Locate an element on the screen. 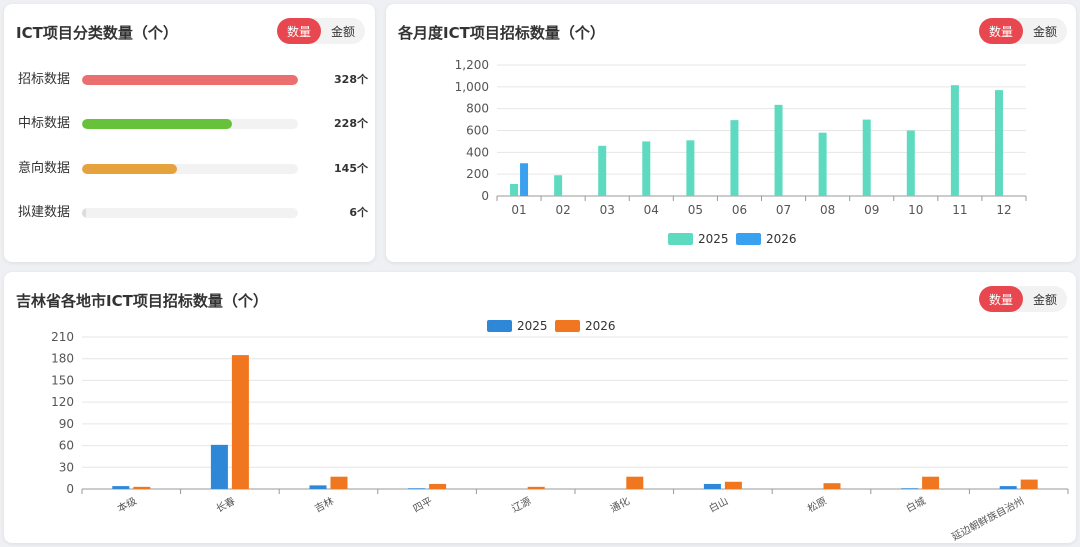 The height and width of the screenshot is (547, 1080). y-tick-label: 60 is located at coordinates (66, 446).